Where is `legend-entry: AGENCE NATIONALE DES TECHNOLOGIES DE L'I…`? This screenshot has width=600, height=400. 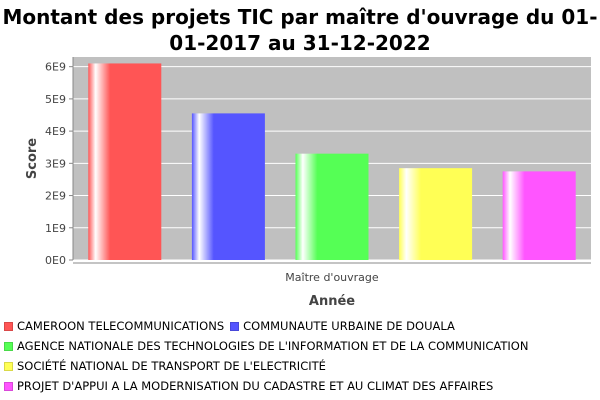
legend-entry: AGENCE NATIONALE DES TECHNOLOGIES DE L'I… is located at coordinates (266, 346).